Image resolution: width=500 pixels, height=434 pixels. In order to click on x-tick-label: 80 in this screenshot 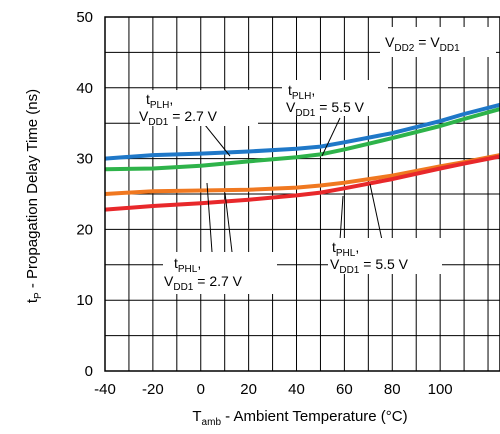, I will do `click(392, 389)`.